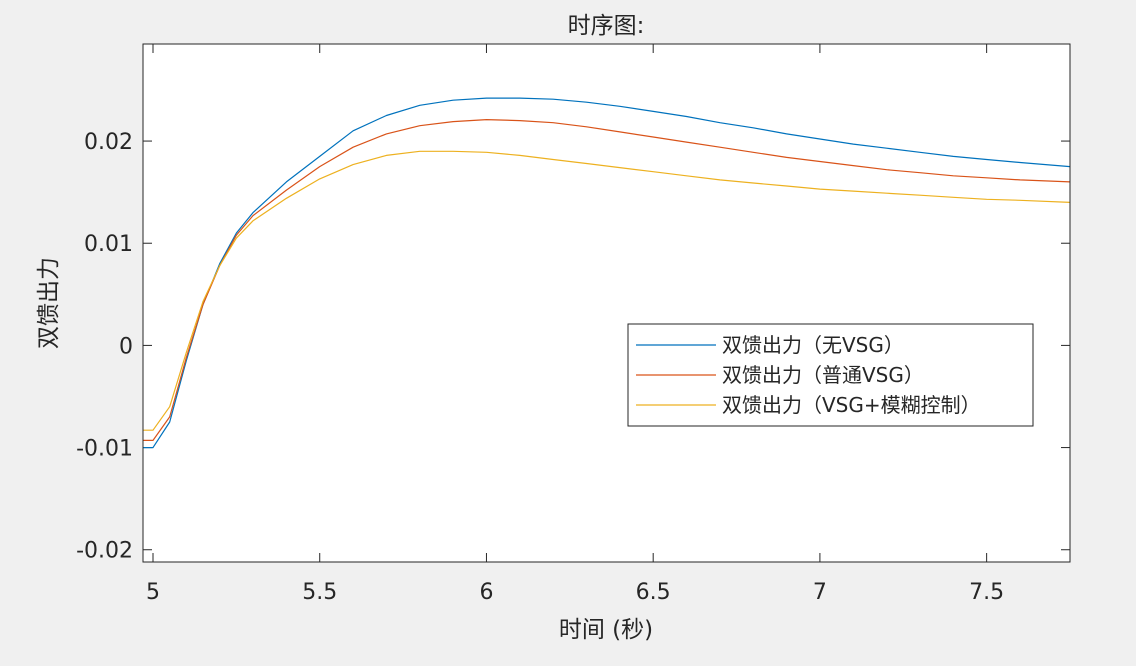  Describe the element at coordinates (823, 375) in the screenshot. I see `legend-label-2: 双馈出力（普通VSG）` at that location.